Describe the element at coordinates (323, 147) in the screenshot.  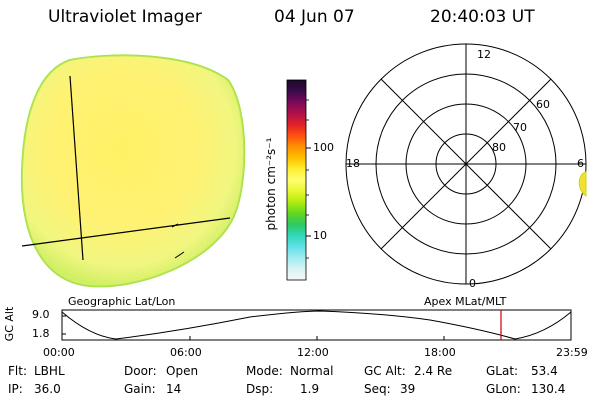
I see `colorbar-tick-100: 100` at that location.